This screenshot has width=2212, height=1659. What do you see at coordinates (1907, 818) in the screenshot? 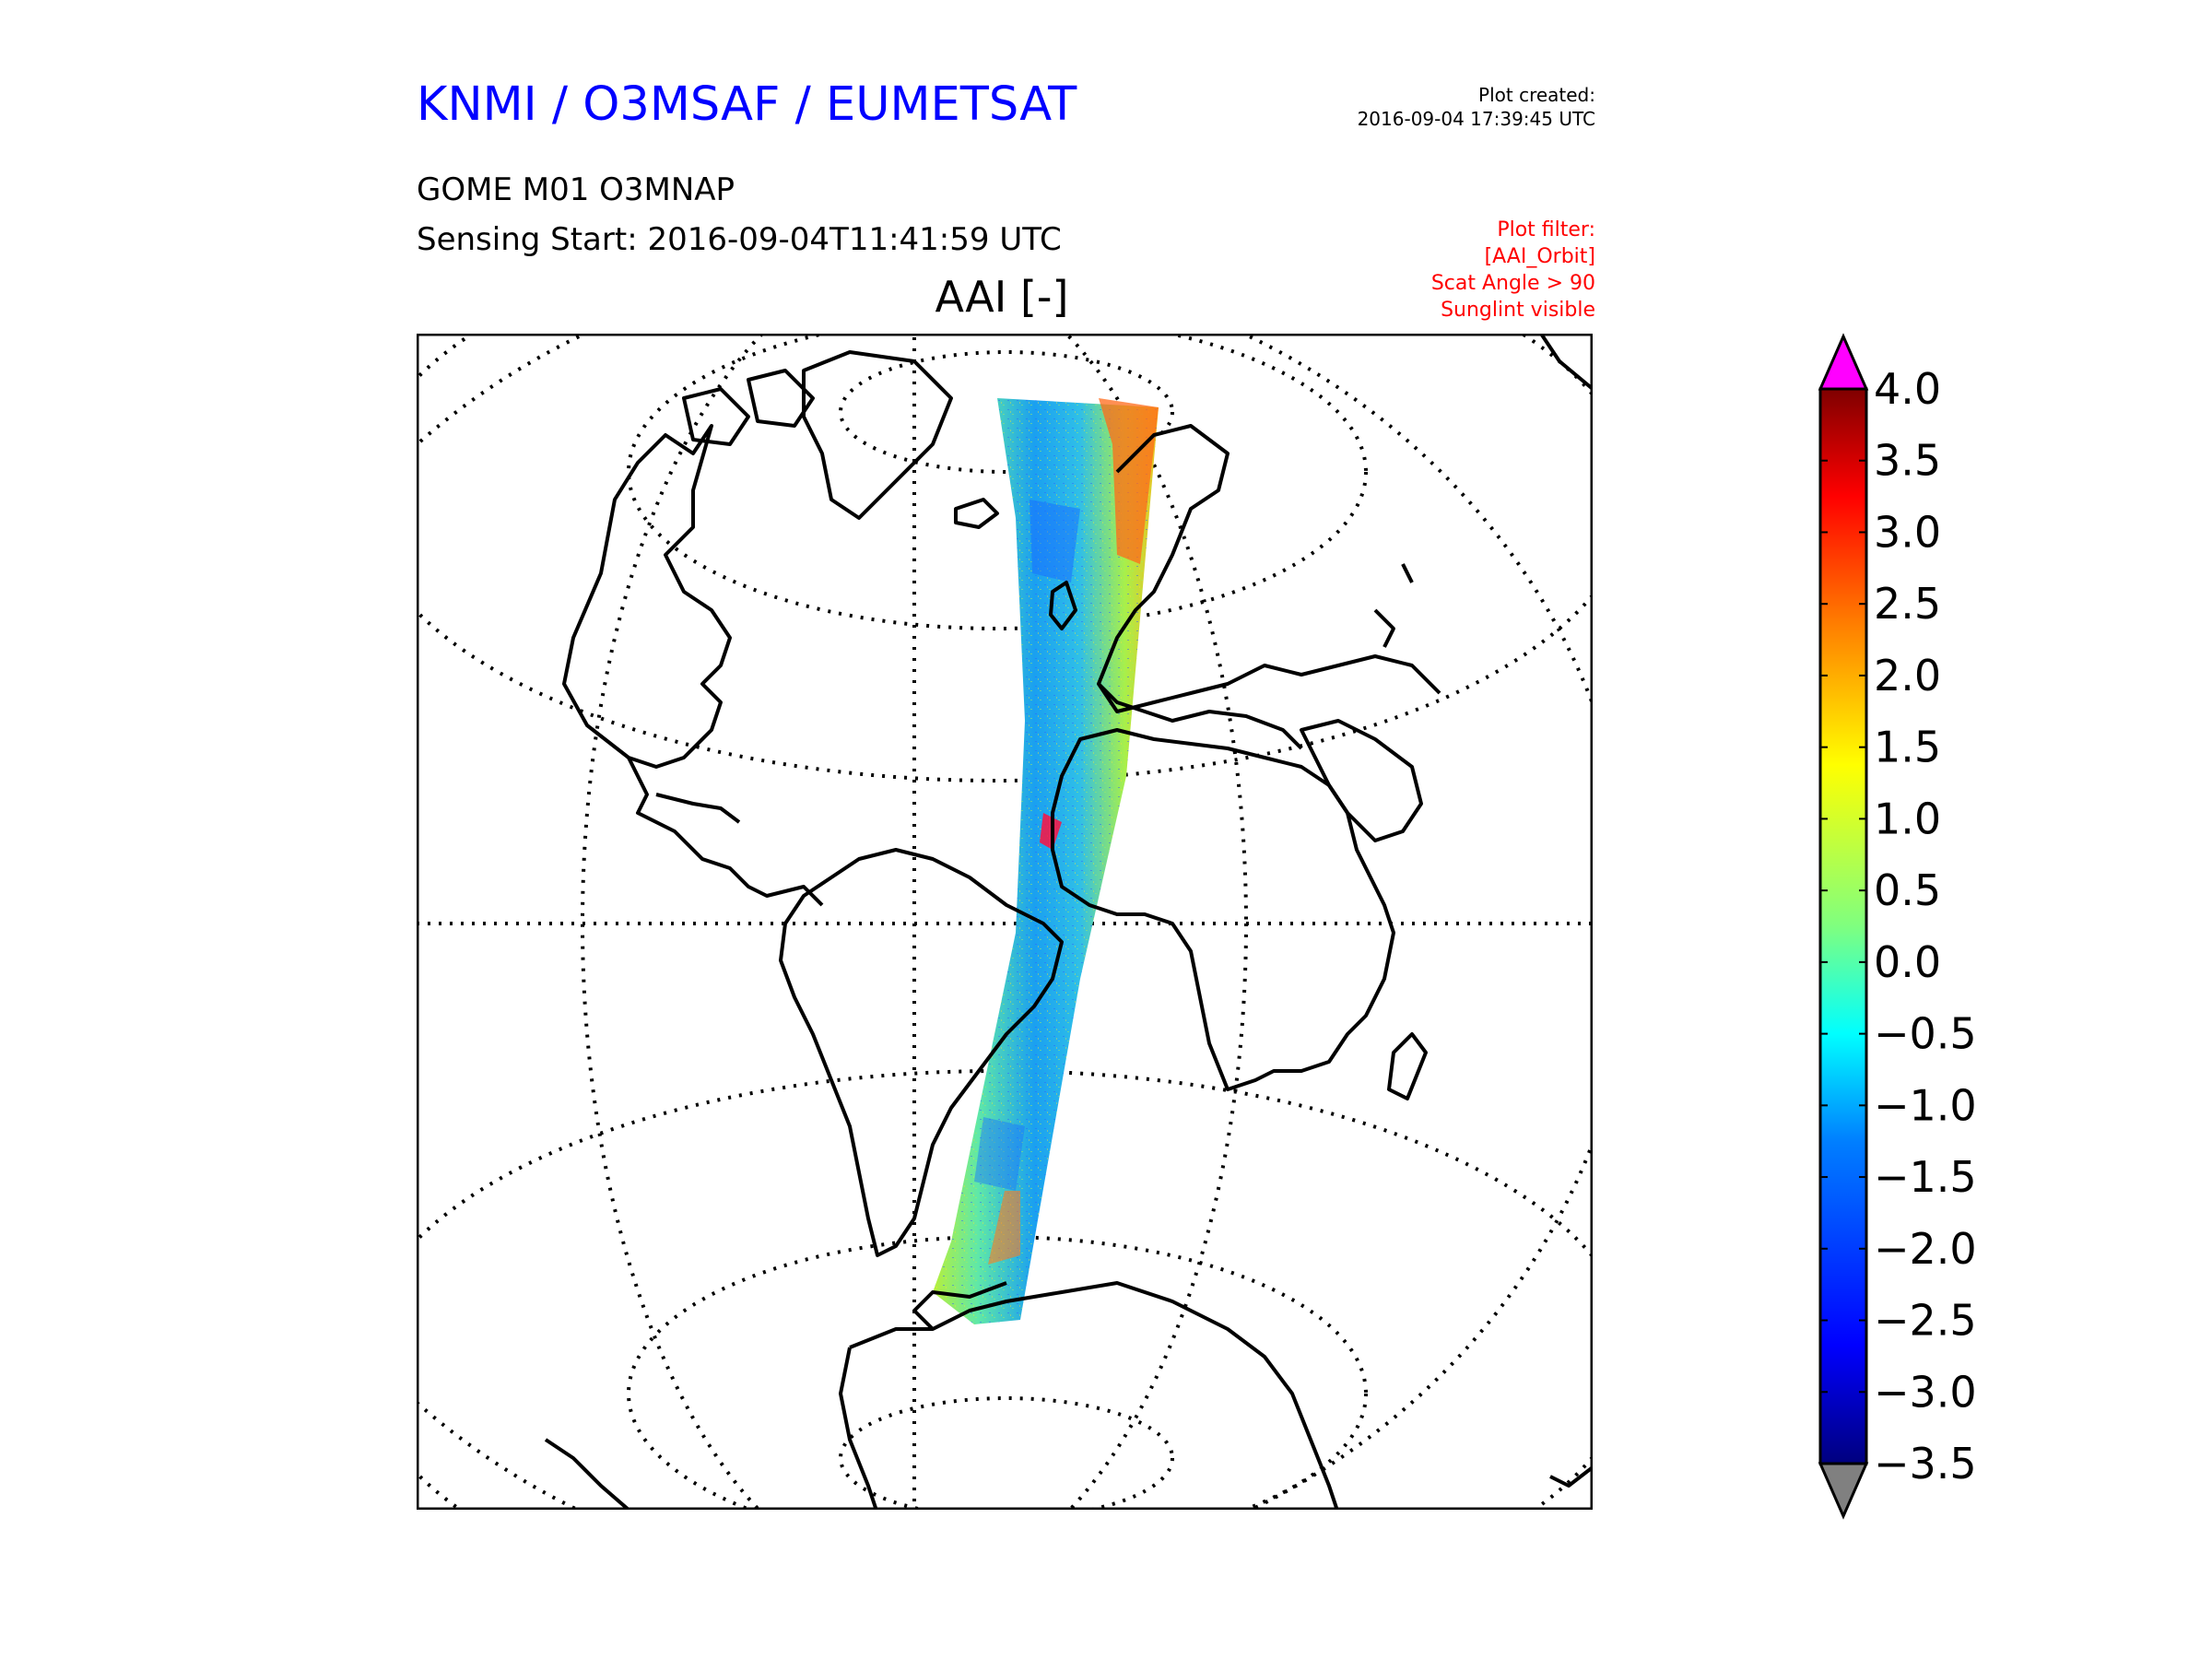
I see `colorbar-tick-label: 1.0` at bounding box center [1907, 818].